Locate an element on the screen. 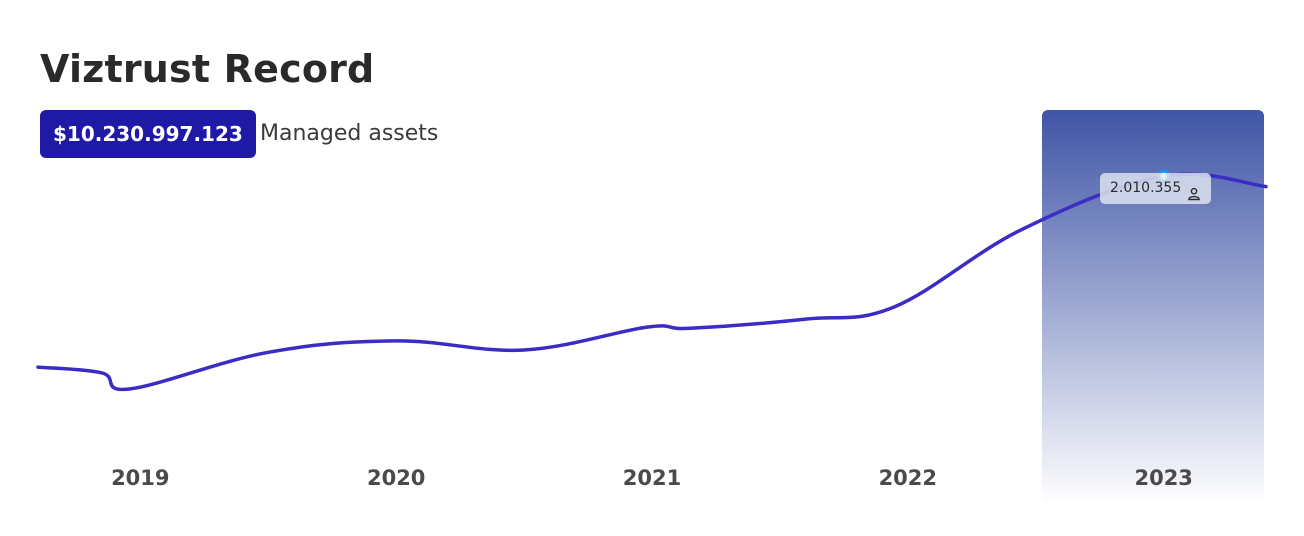 Image resolution: width=1304 pixels, height=536 pixels. tooltip-value: 2.010.355 is located at coordinates (1146, 188).